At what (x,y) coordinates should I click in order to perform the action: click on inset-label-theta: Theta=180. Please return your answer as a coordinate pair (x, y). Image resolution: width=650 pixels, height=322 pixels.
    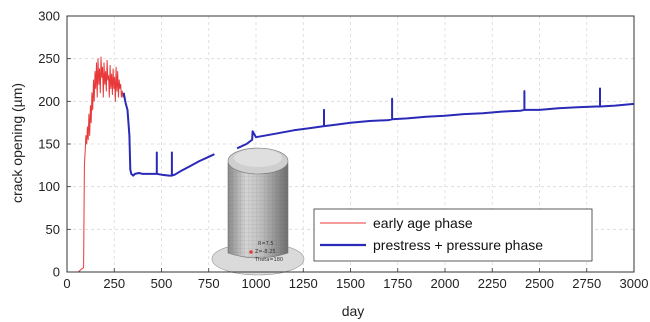
    Looking at the image, I should click on (268, 260).